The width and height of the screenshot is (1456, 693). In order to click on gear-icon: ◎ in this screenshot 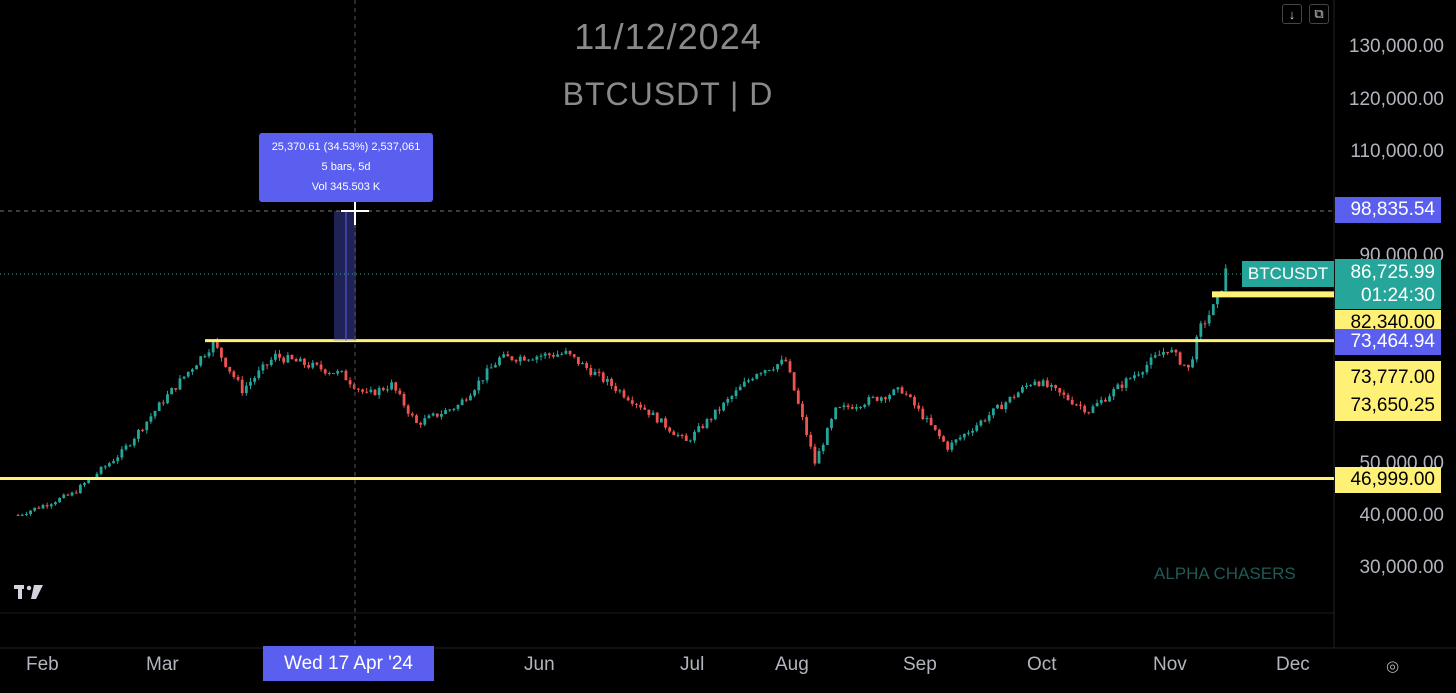, I will do `click(1393, 666)`.